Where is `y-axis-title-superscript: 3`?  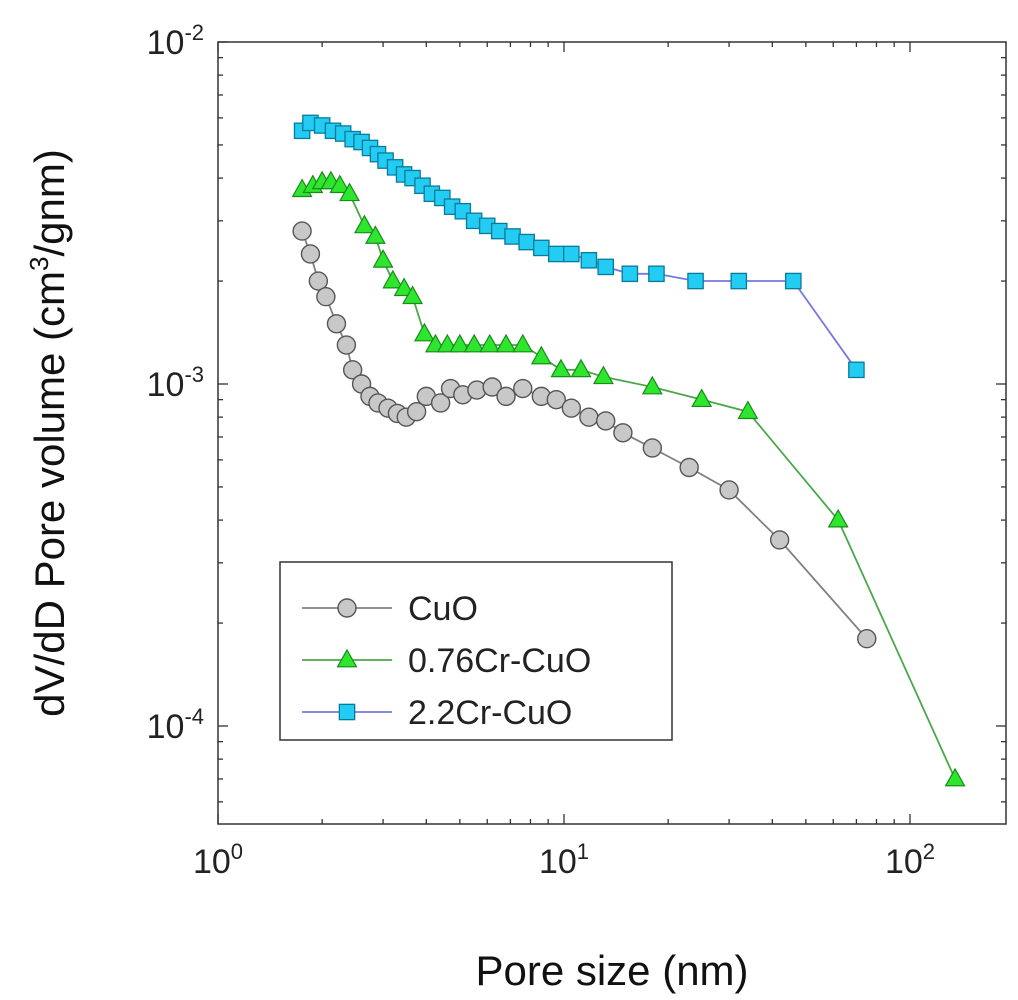
y-axis-title-superscript: 3 is located at coordinates (39, 264).